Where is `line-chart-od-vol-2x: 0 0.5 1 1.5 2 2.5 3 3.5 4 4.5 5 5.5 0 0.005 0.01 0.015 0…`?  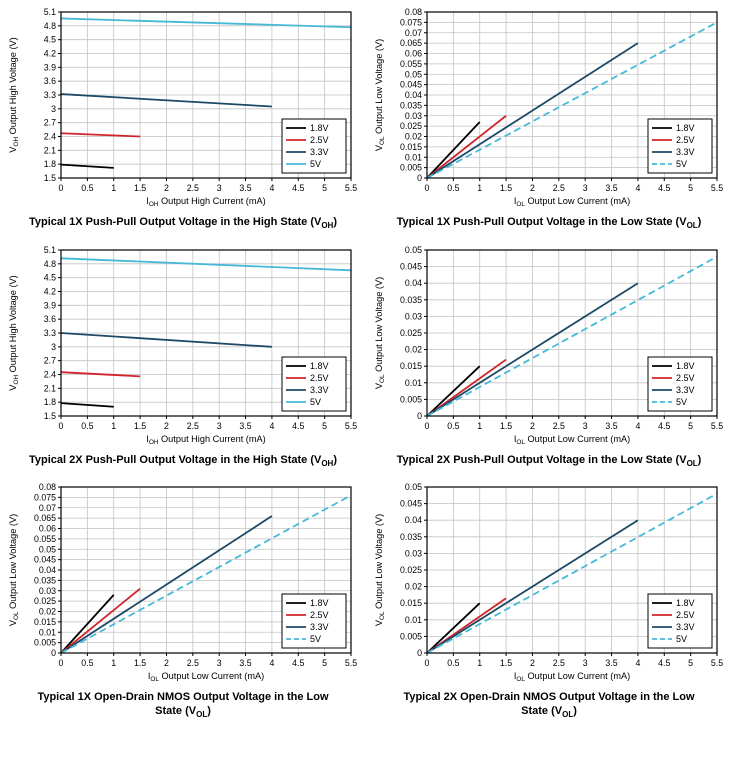 line-chart-od-vol-2x: 0 0.5 1 1.5 2 2.5 3 3.5 4 4.5 5 5.5 0 0.005 0.01 0.015 0… is located at coordinates (548, 582).